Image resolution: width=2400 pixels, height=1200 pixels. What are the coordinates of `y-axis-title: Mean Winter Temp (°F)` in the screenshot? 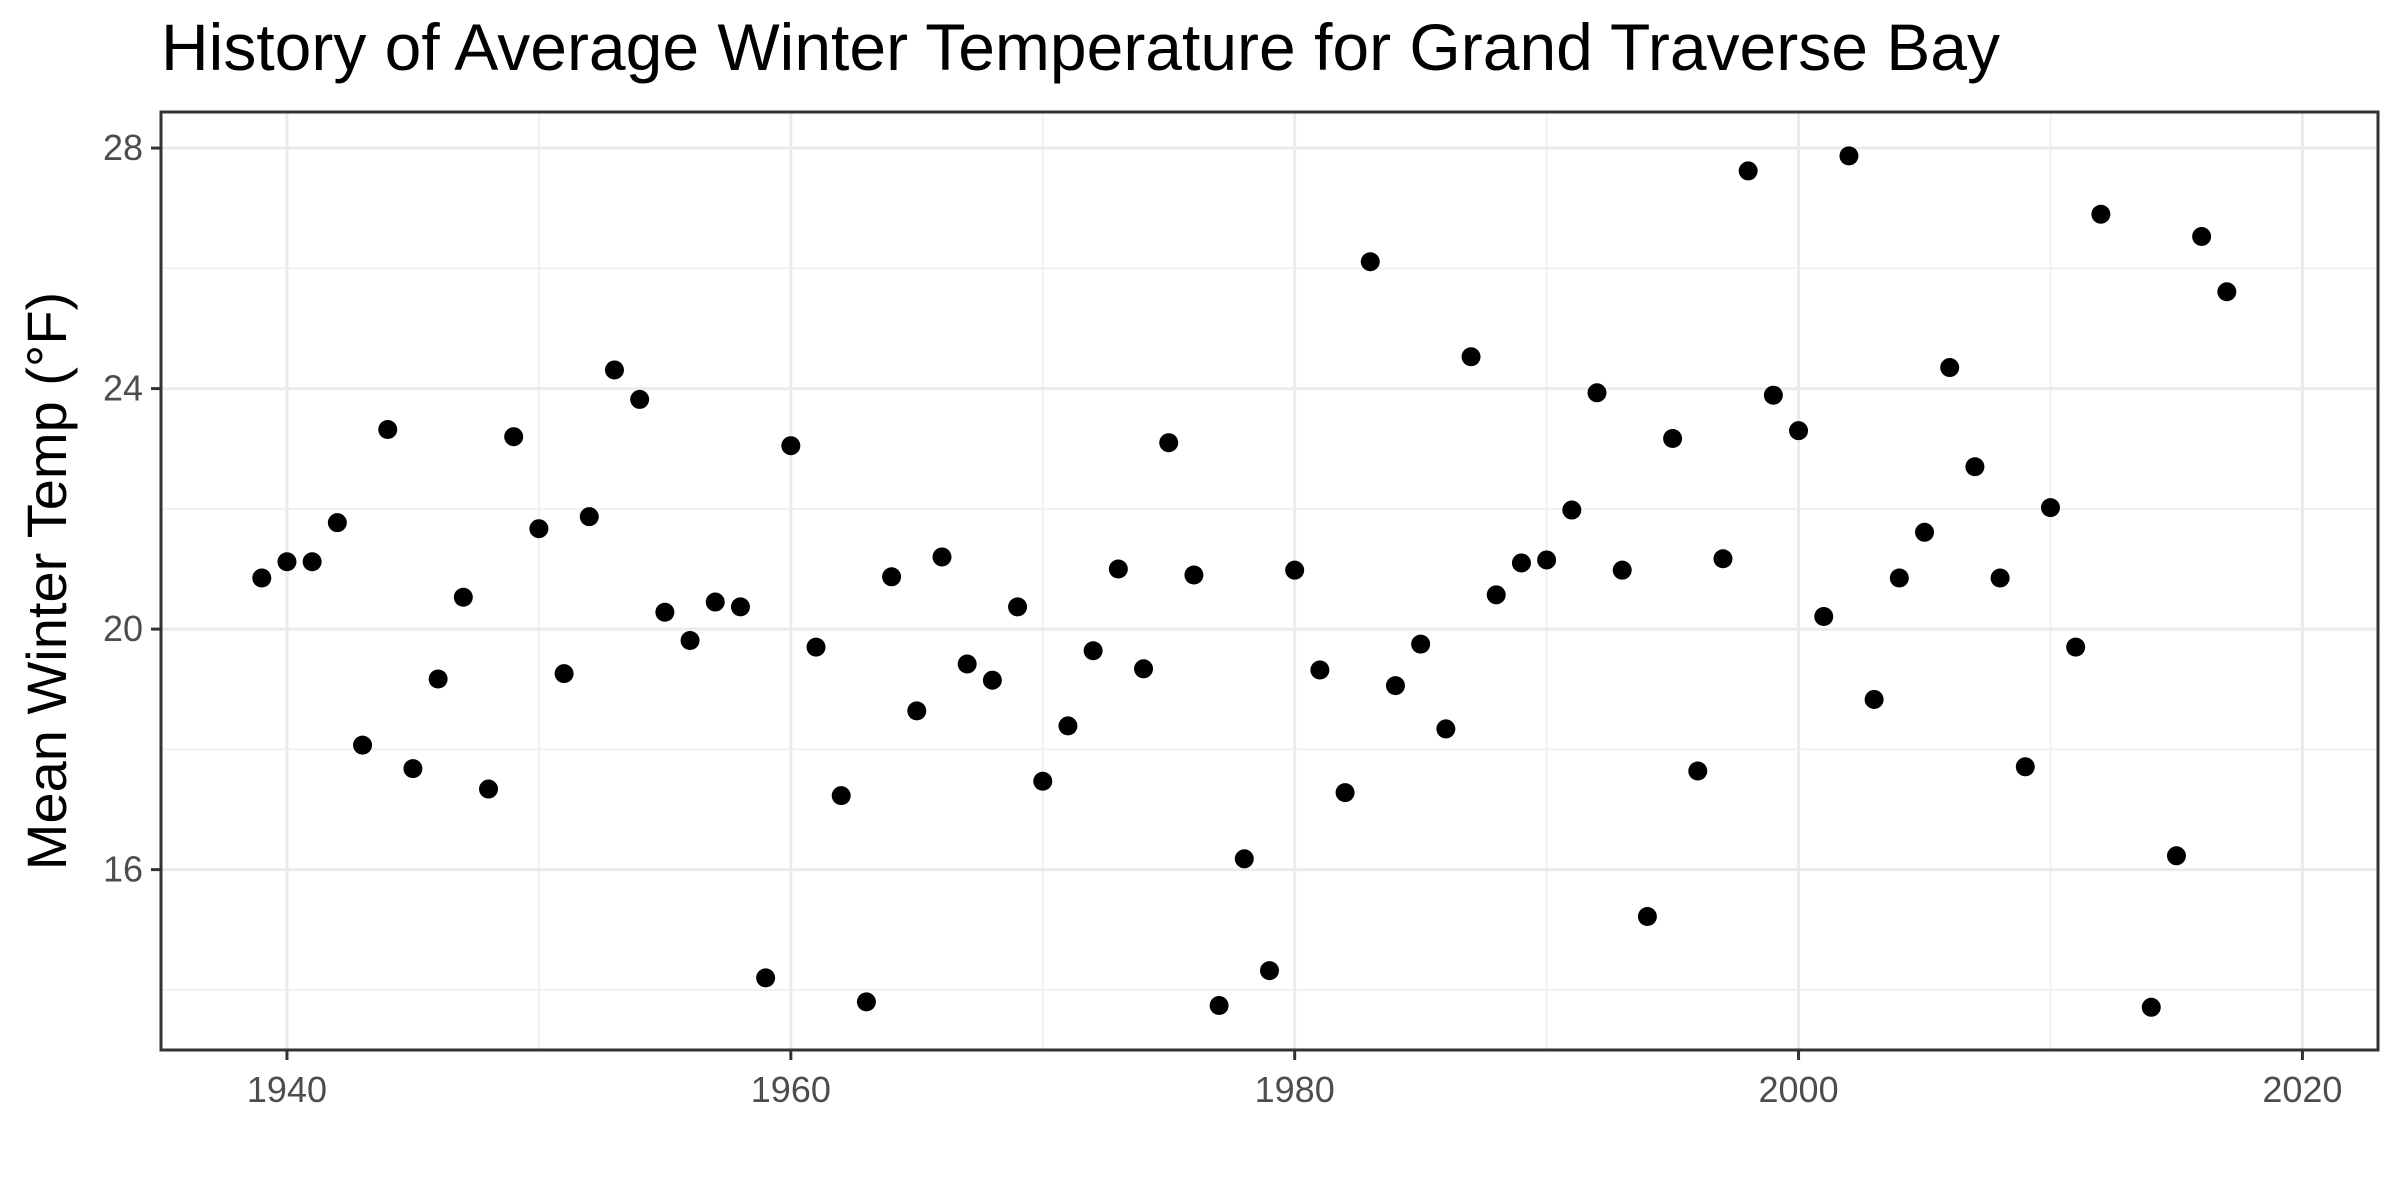 It's located at (46, 581).